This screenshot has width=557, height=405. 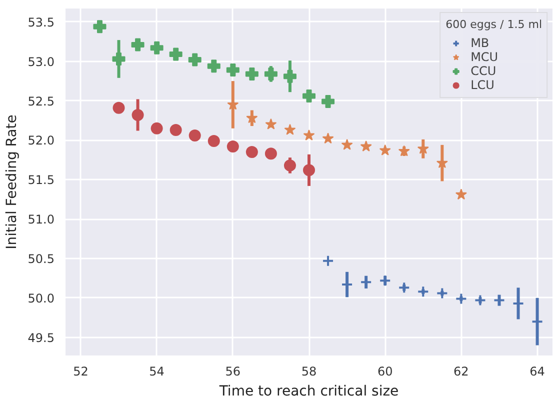 I want to click on legend-label: MB, so click(x=480, y=43).